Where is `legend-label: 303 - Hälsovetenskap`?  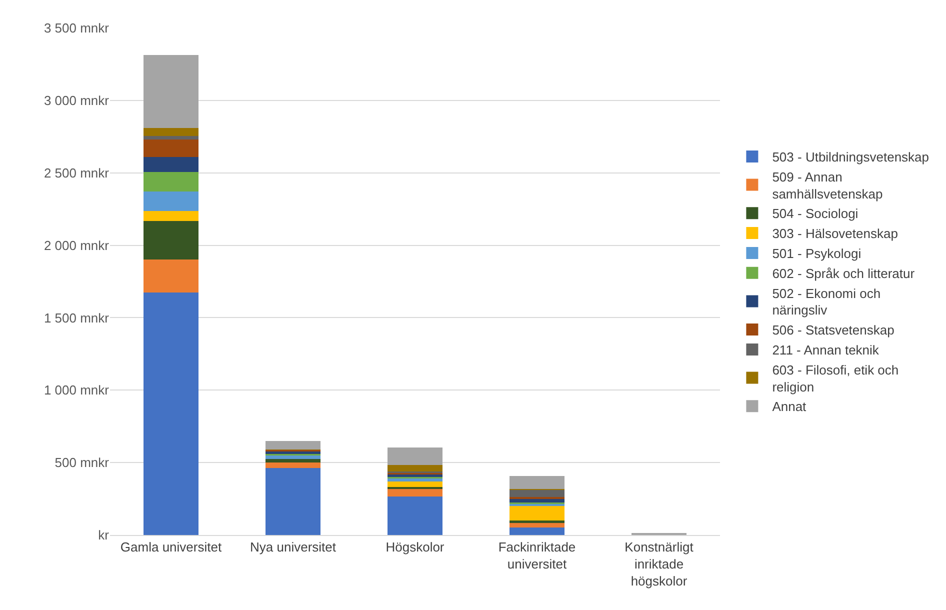 legend-label: 303 - Hälsovetenskap is located at coordinates (835, 234).